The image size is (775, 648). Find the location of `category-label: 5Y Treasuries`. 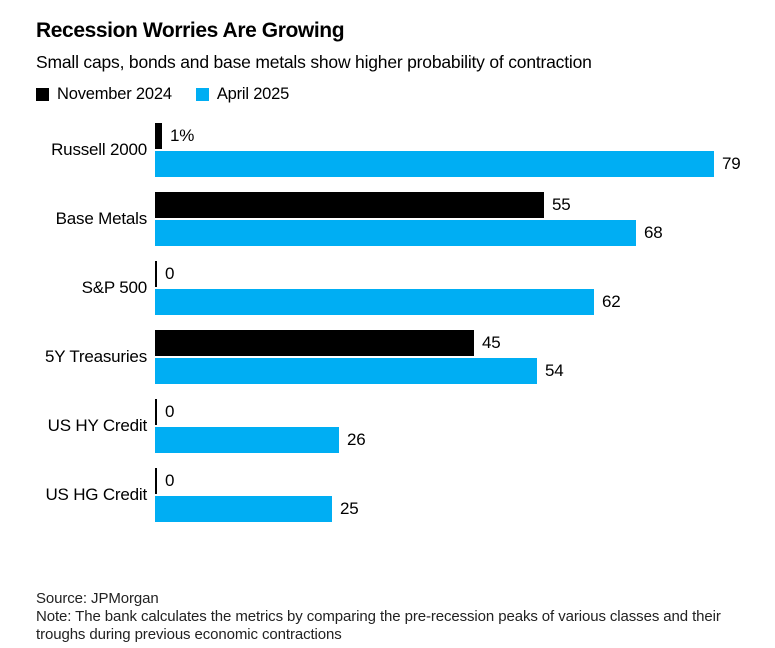

category-label: 5Y Treasuries is located at coordinates (96, 356).